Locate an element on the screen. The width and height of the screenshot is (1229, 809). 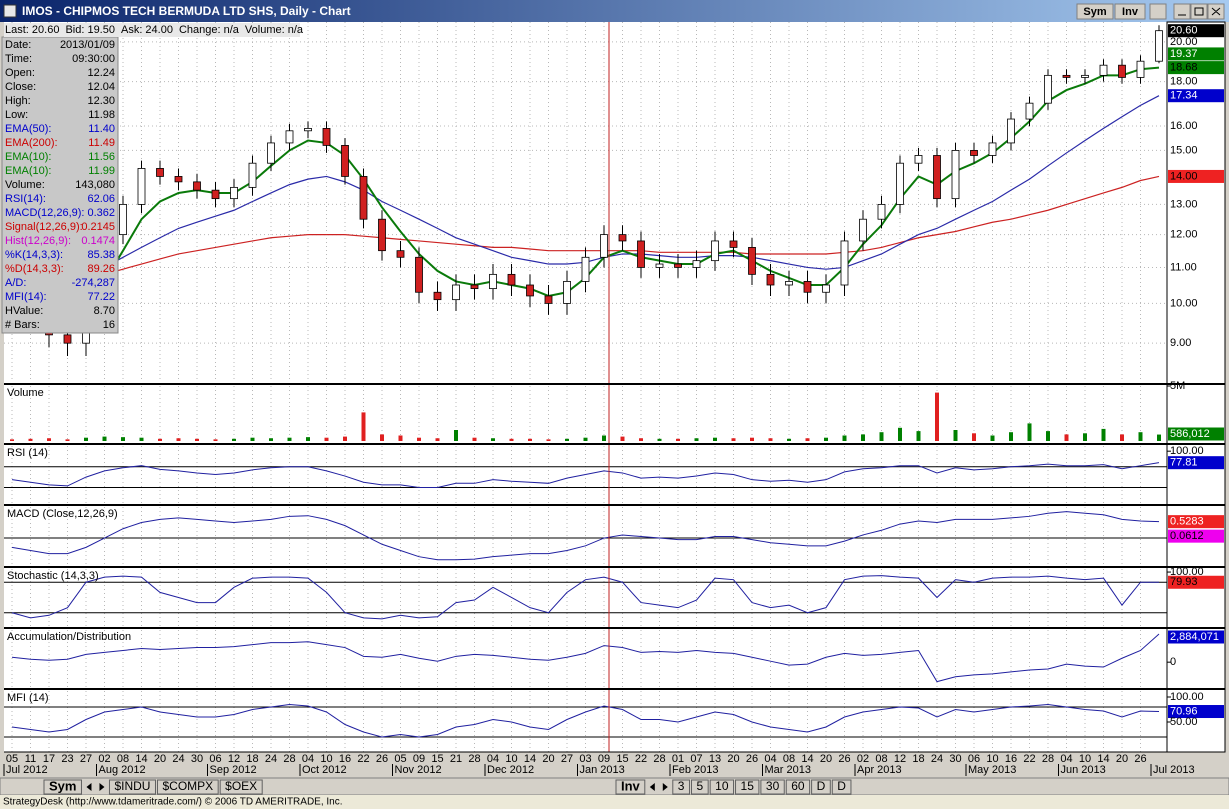
sym-button-label: Sym is located at coordinates (1094, 12).